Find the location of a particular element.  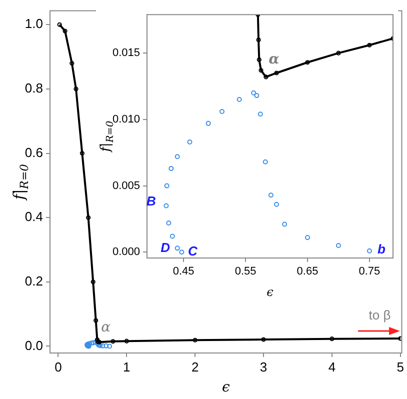

x-tick-label: 0.65 is located at coordinates (307, 272).